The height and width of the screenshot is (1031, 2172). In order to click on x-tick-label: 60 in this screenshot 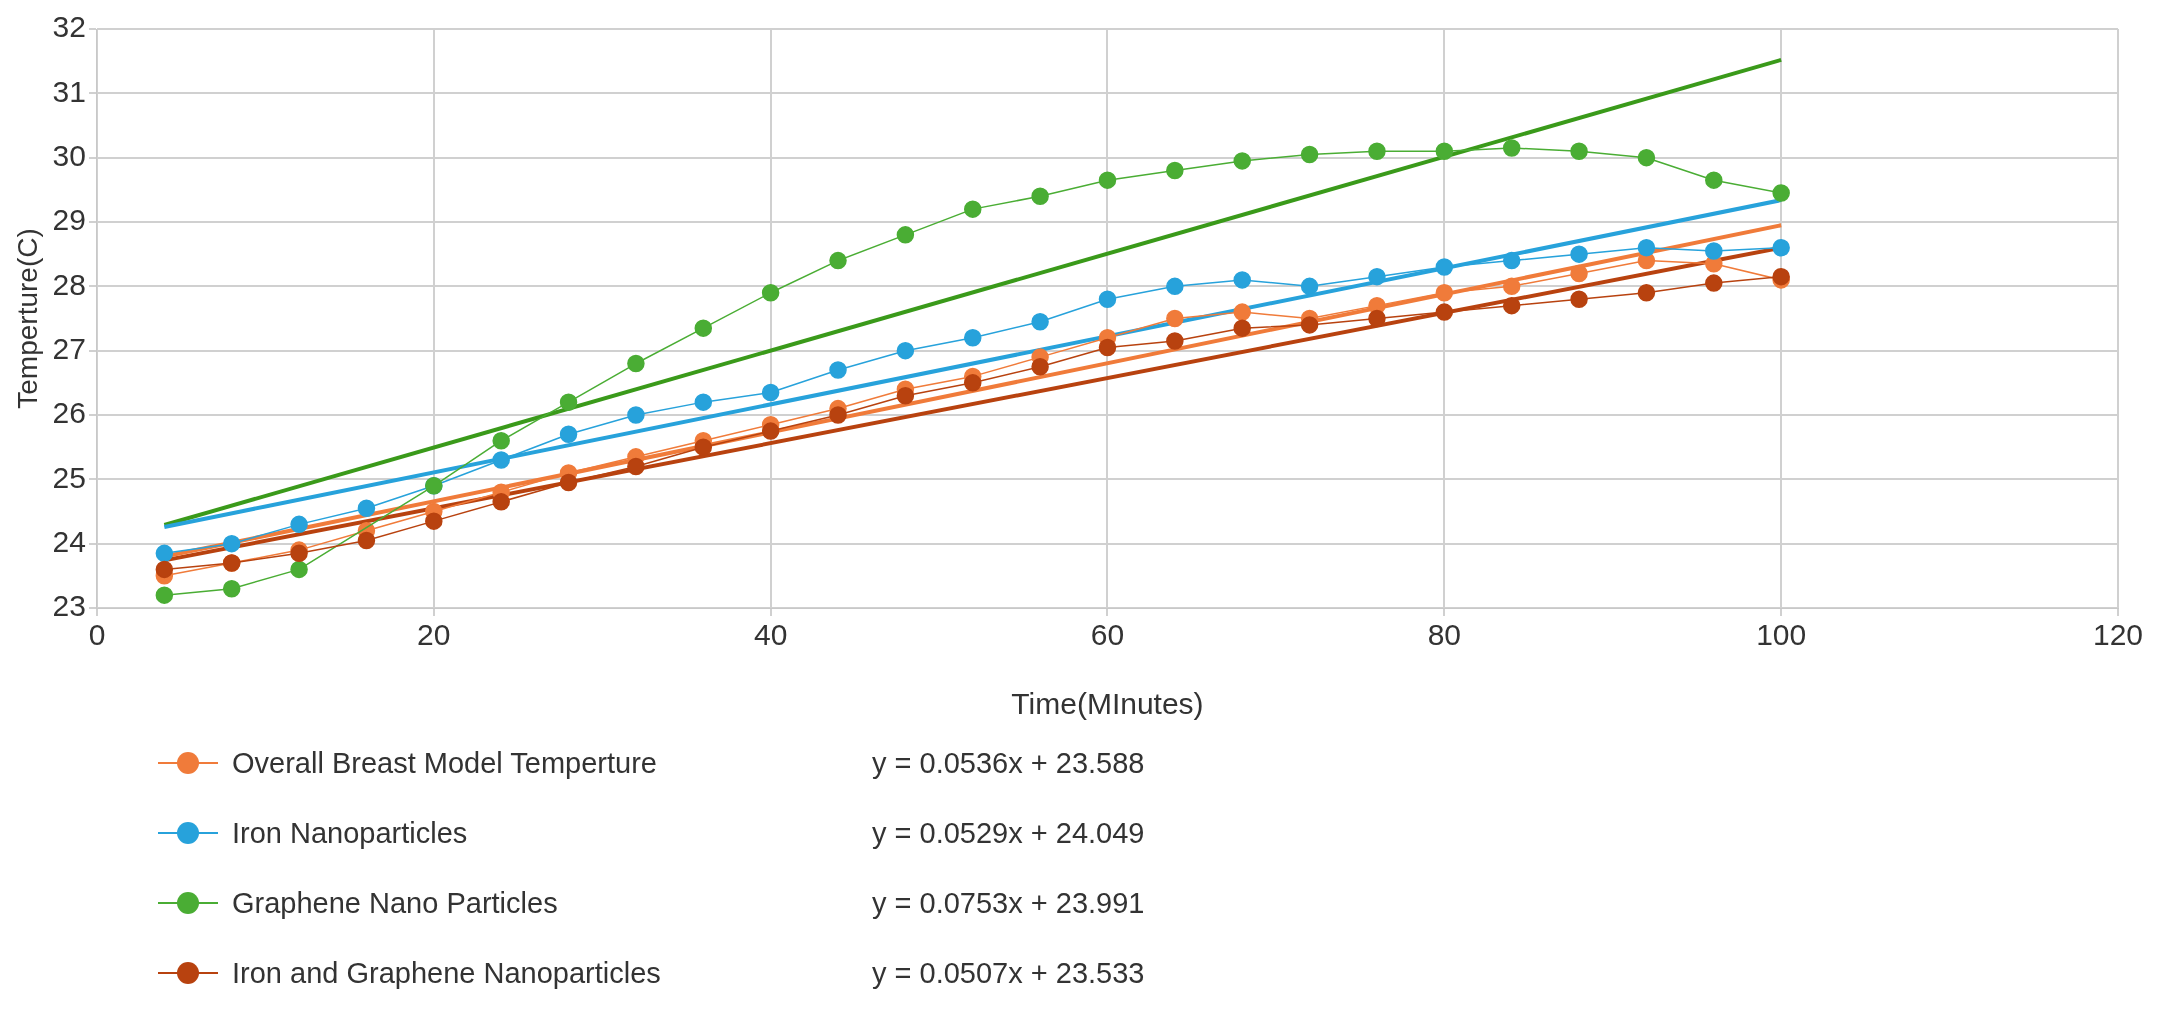, I will do `click(1107, 635)`.